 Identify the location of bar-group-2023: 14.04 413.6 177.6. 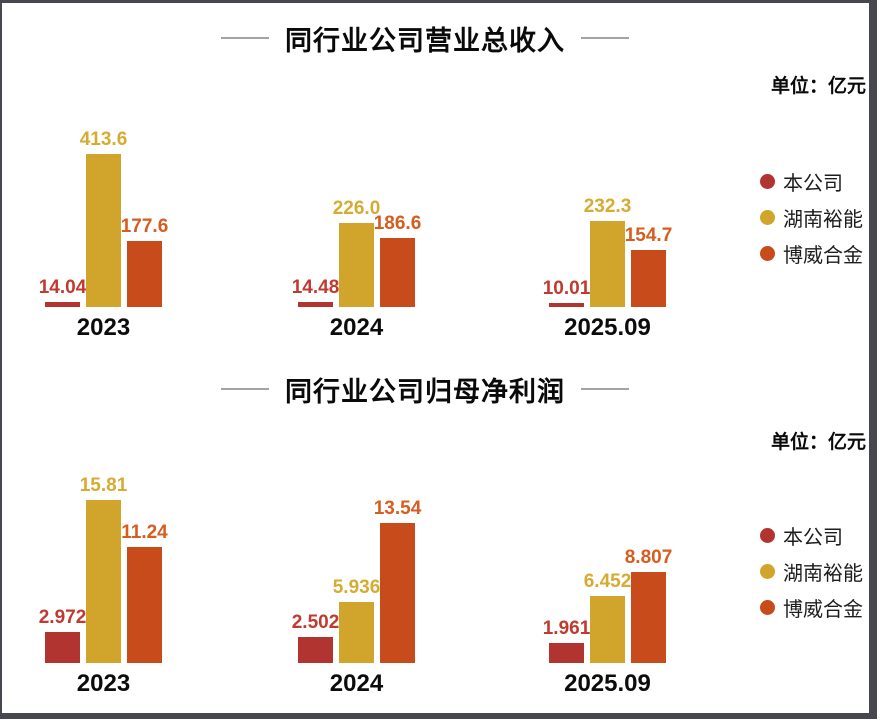
(103, 153).